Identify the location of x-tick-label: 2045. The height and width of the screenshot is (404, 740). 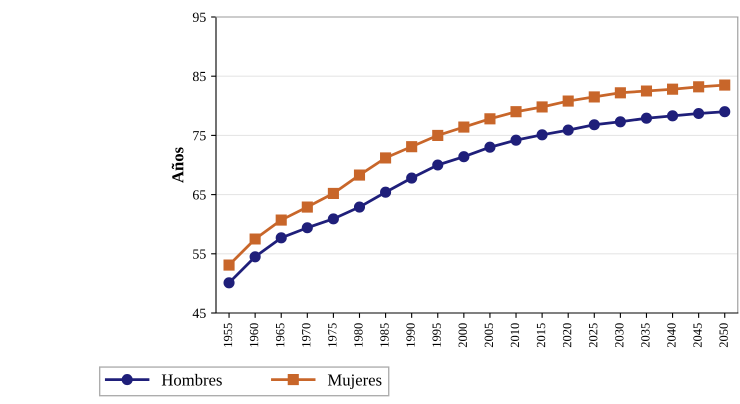
(697, 335).